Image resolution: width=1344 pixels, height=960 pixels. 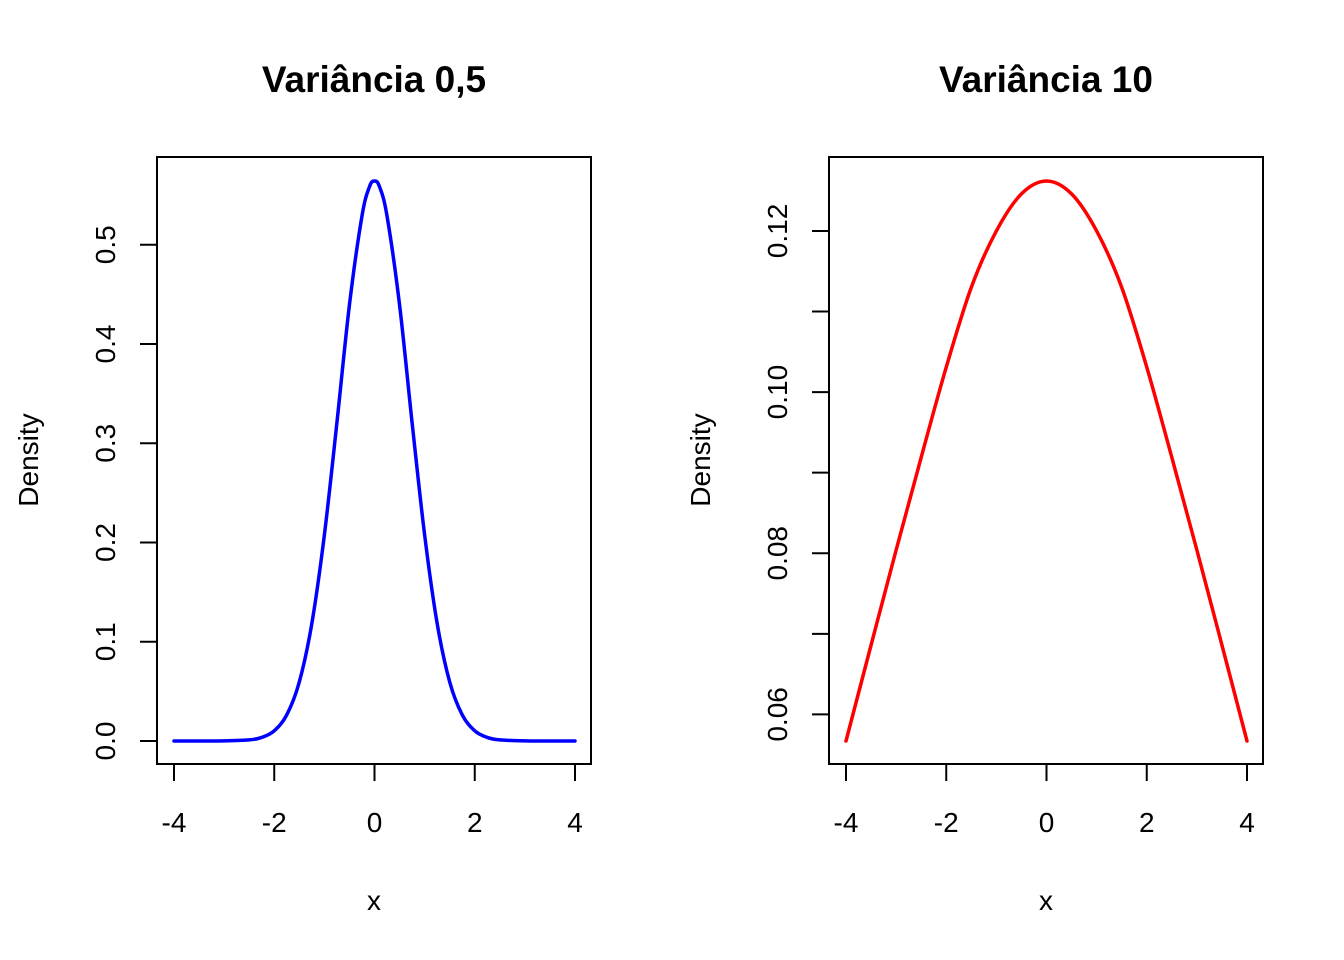 I want to click on y-tick-label: 0.1, so click(x=105, y=641).